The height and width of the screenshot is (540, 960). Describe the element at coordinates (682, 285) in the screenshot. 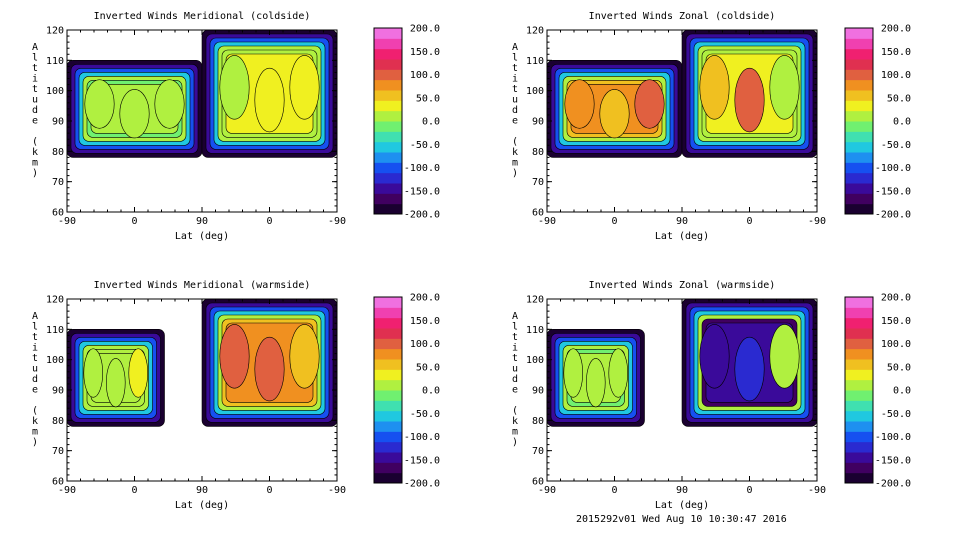

I see `chart-title: Inverted Winds Zonal (warmside)` at that location.